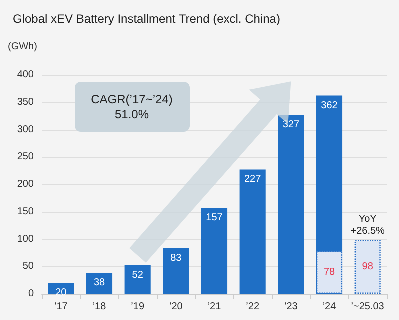 This screenshot has width=399, height=320. What do you see at coordinates (138, 276) in the screenshot?
I see `data-label: 52` at bounding box center [138, 276].